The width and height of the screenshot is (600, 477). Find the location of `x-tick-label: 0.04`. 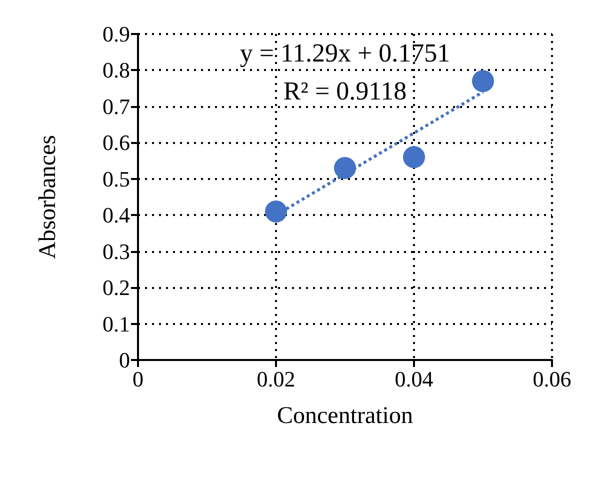

x-tick-label: 0.04 is located at coordinates (414, 379).